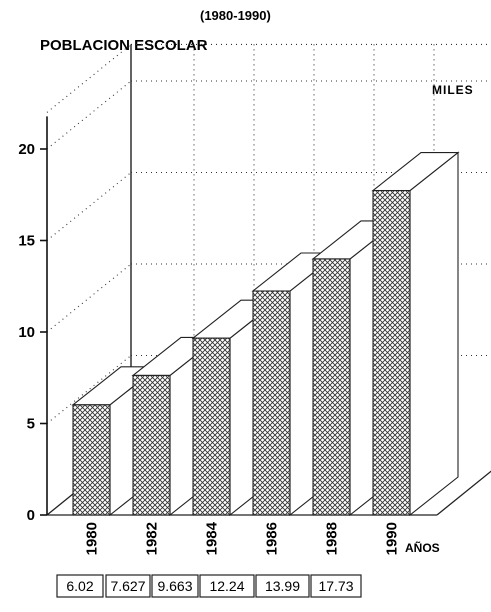 Image resolution: width=491 pixels, height=612 pixels. Describe the element at coordinates (434, 334) in the screenshot. I see `bar-side` at that location.